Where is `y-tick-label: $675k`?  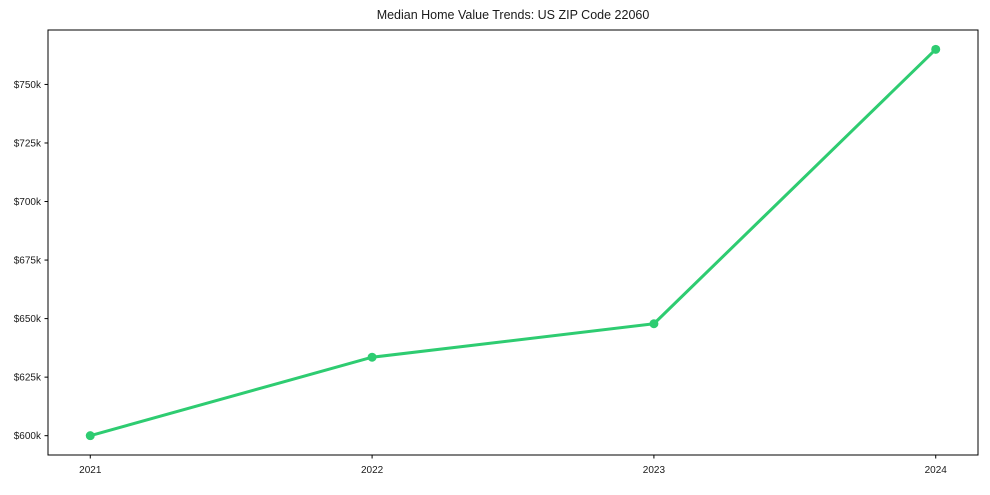 y-tick-label: $675k is located at coordinates (28, 261).